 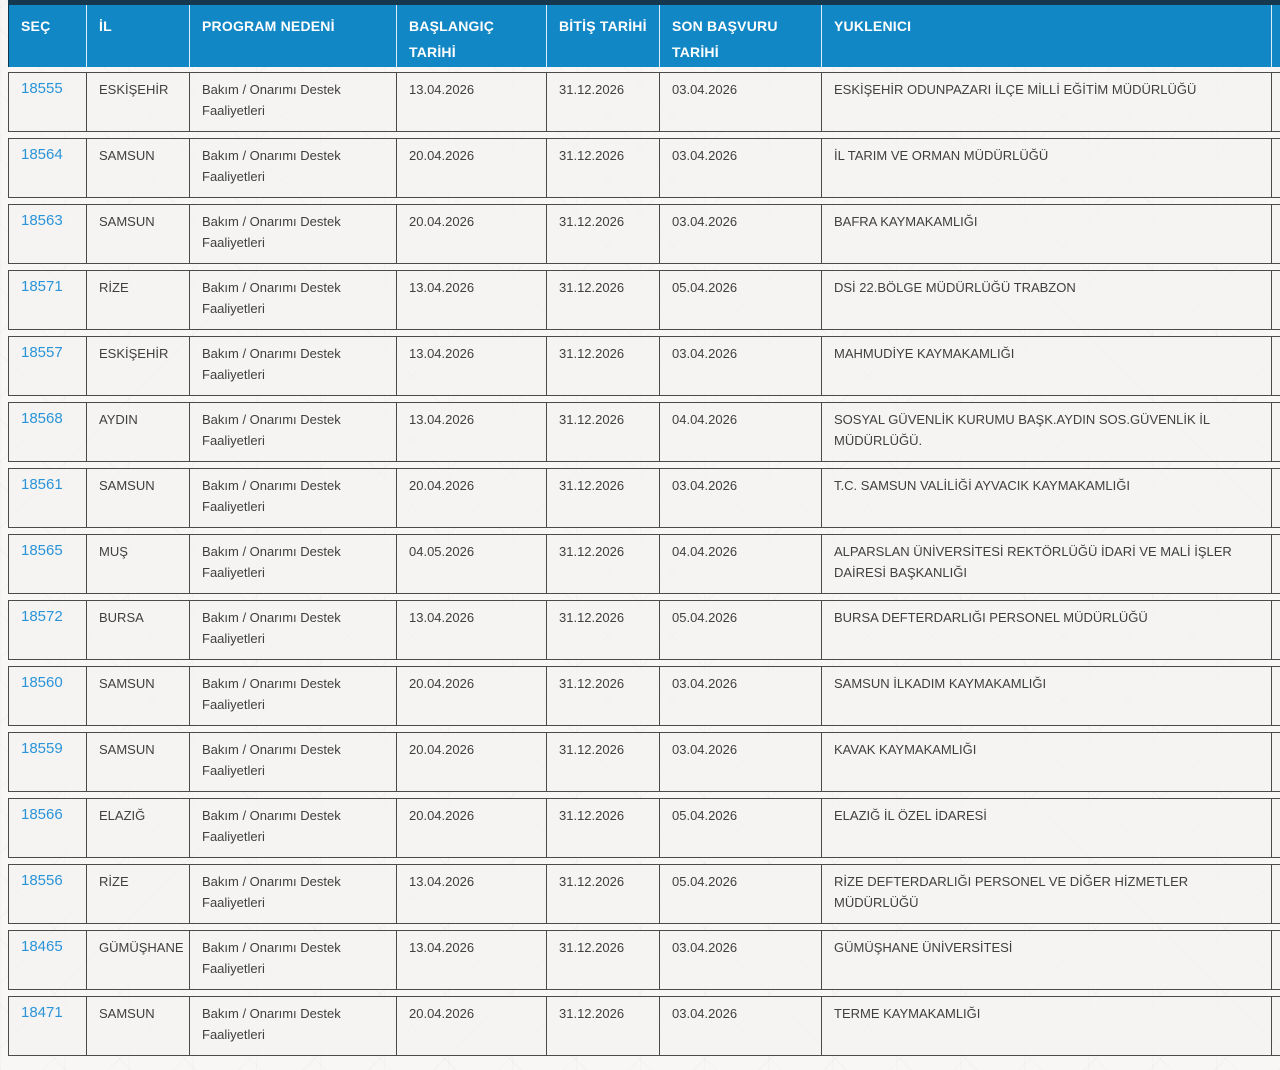 I want to click on program-id-link: 18555, so click(x=42, y=88).